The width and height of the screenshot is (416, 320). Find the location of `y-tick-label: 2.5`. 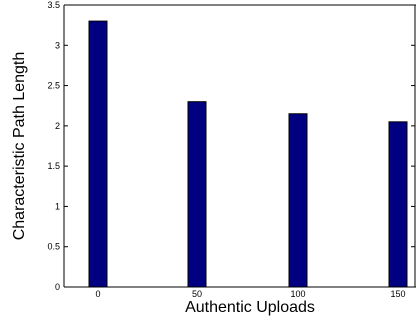

y-tick-label: 2.5 is located at coordinates (53, 86).